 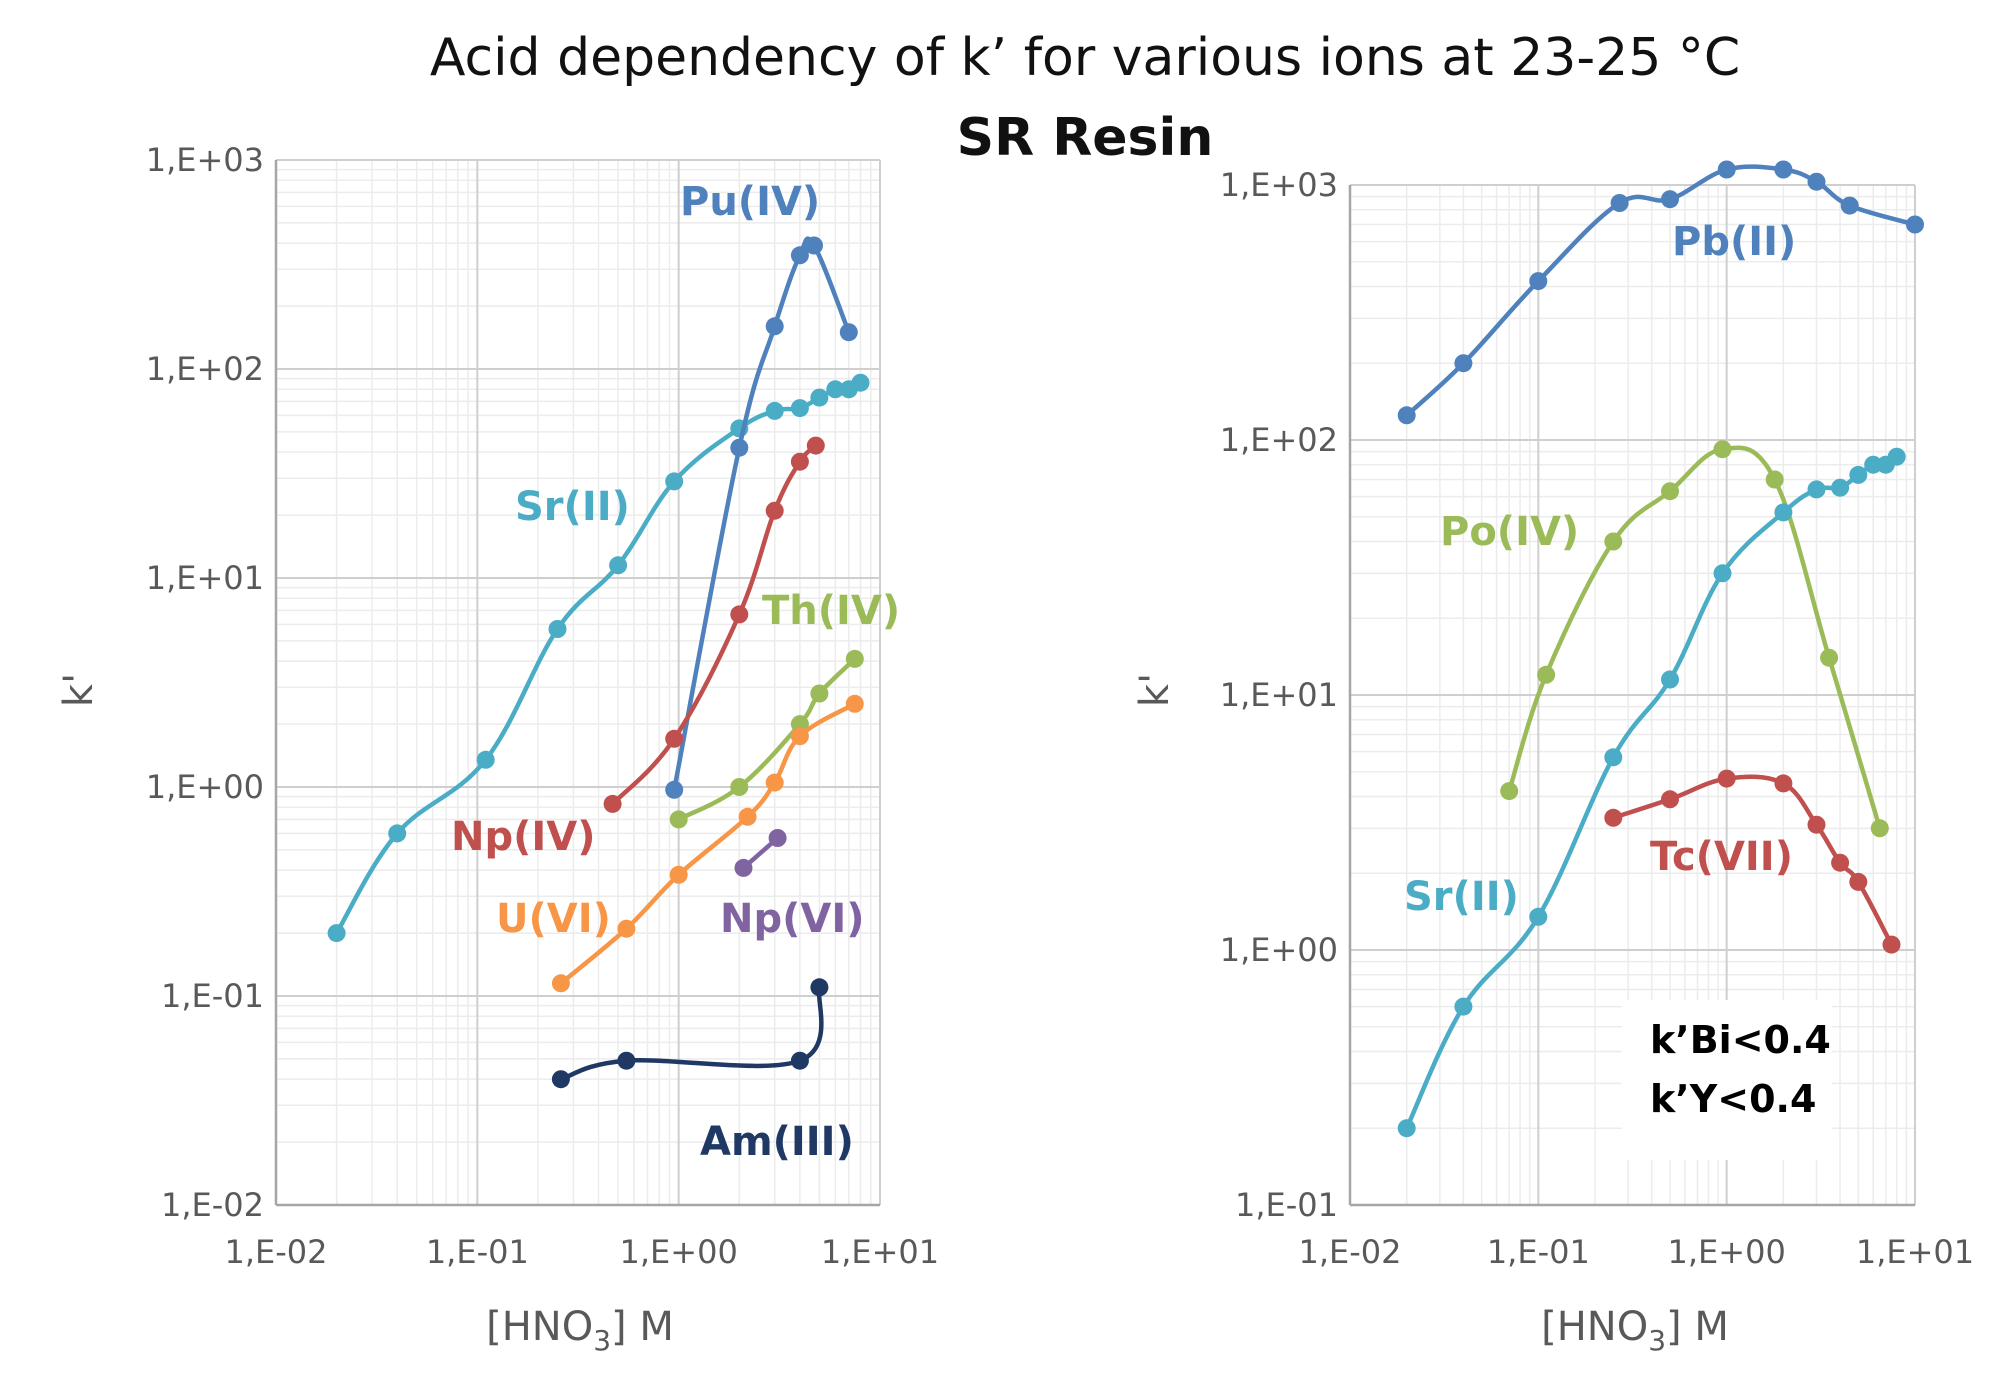 What do you see at coordinates (792, 919) in the screenshot?
I see `label-np-vi: Np(VI)` at bounding box center [792, 919].